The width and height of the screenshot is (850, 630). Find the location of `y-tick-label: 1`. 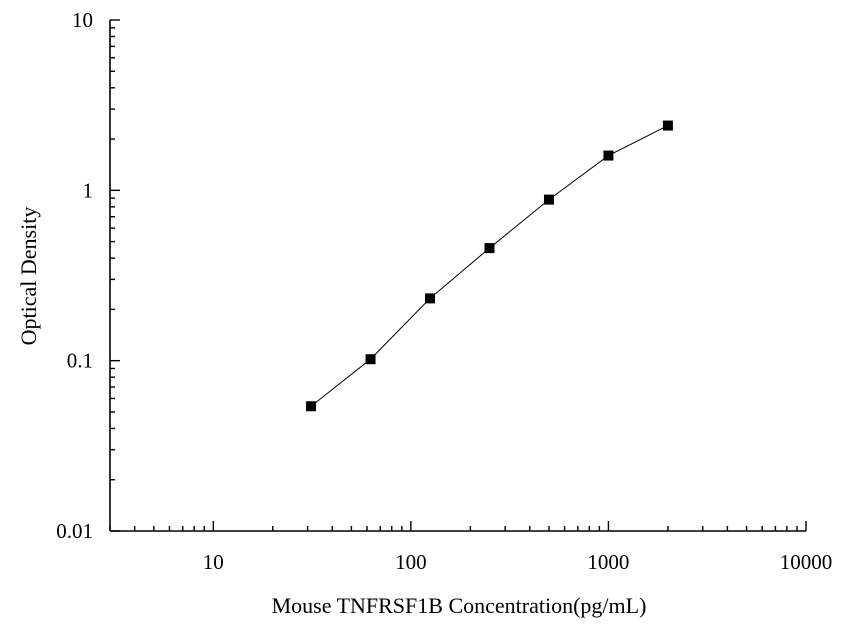

y-tick-label: 1 is located at coordinates (88, 190).